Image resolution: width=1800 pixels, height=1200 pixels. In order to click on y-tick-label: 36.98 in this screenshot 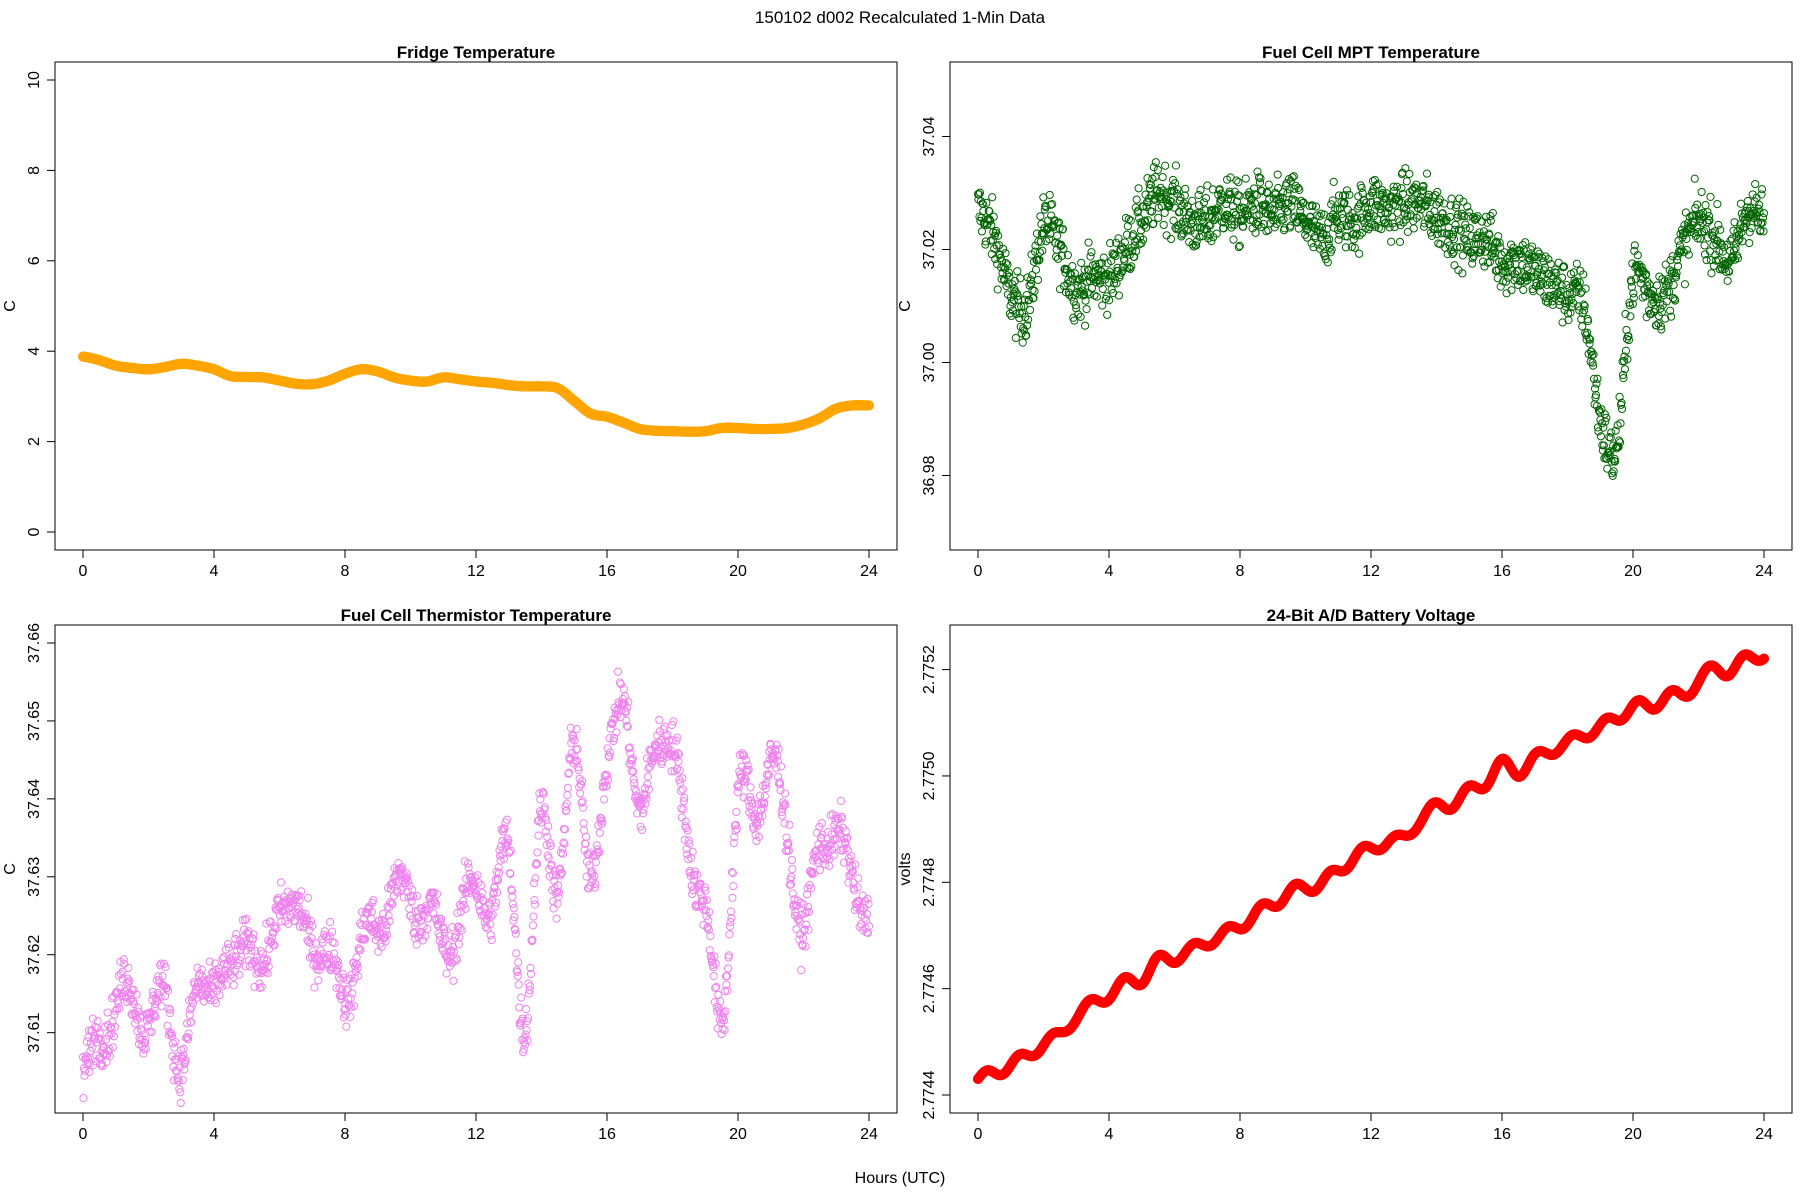, I will do `click(929, 475)`.